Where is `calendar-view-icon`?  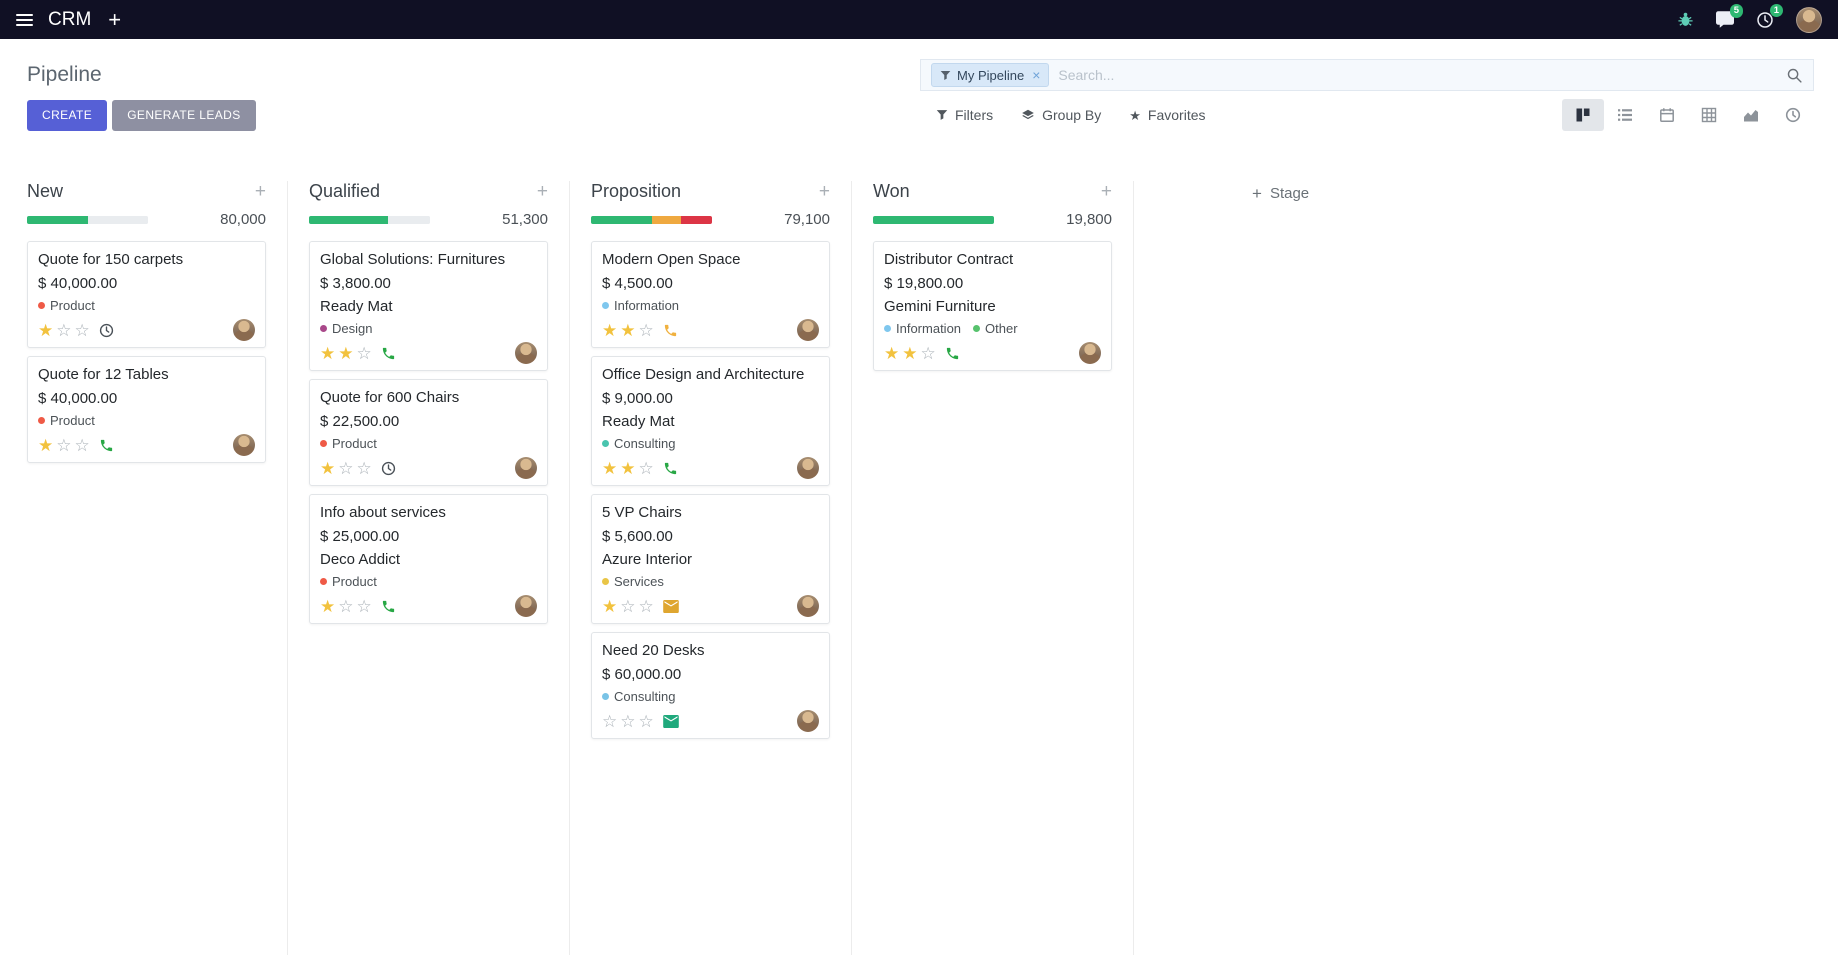 calendar-view-icon is located at coordinates (1667, 115).